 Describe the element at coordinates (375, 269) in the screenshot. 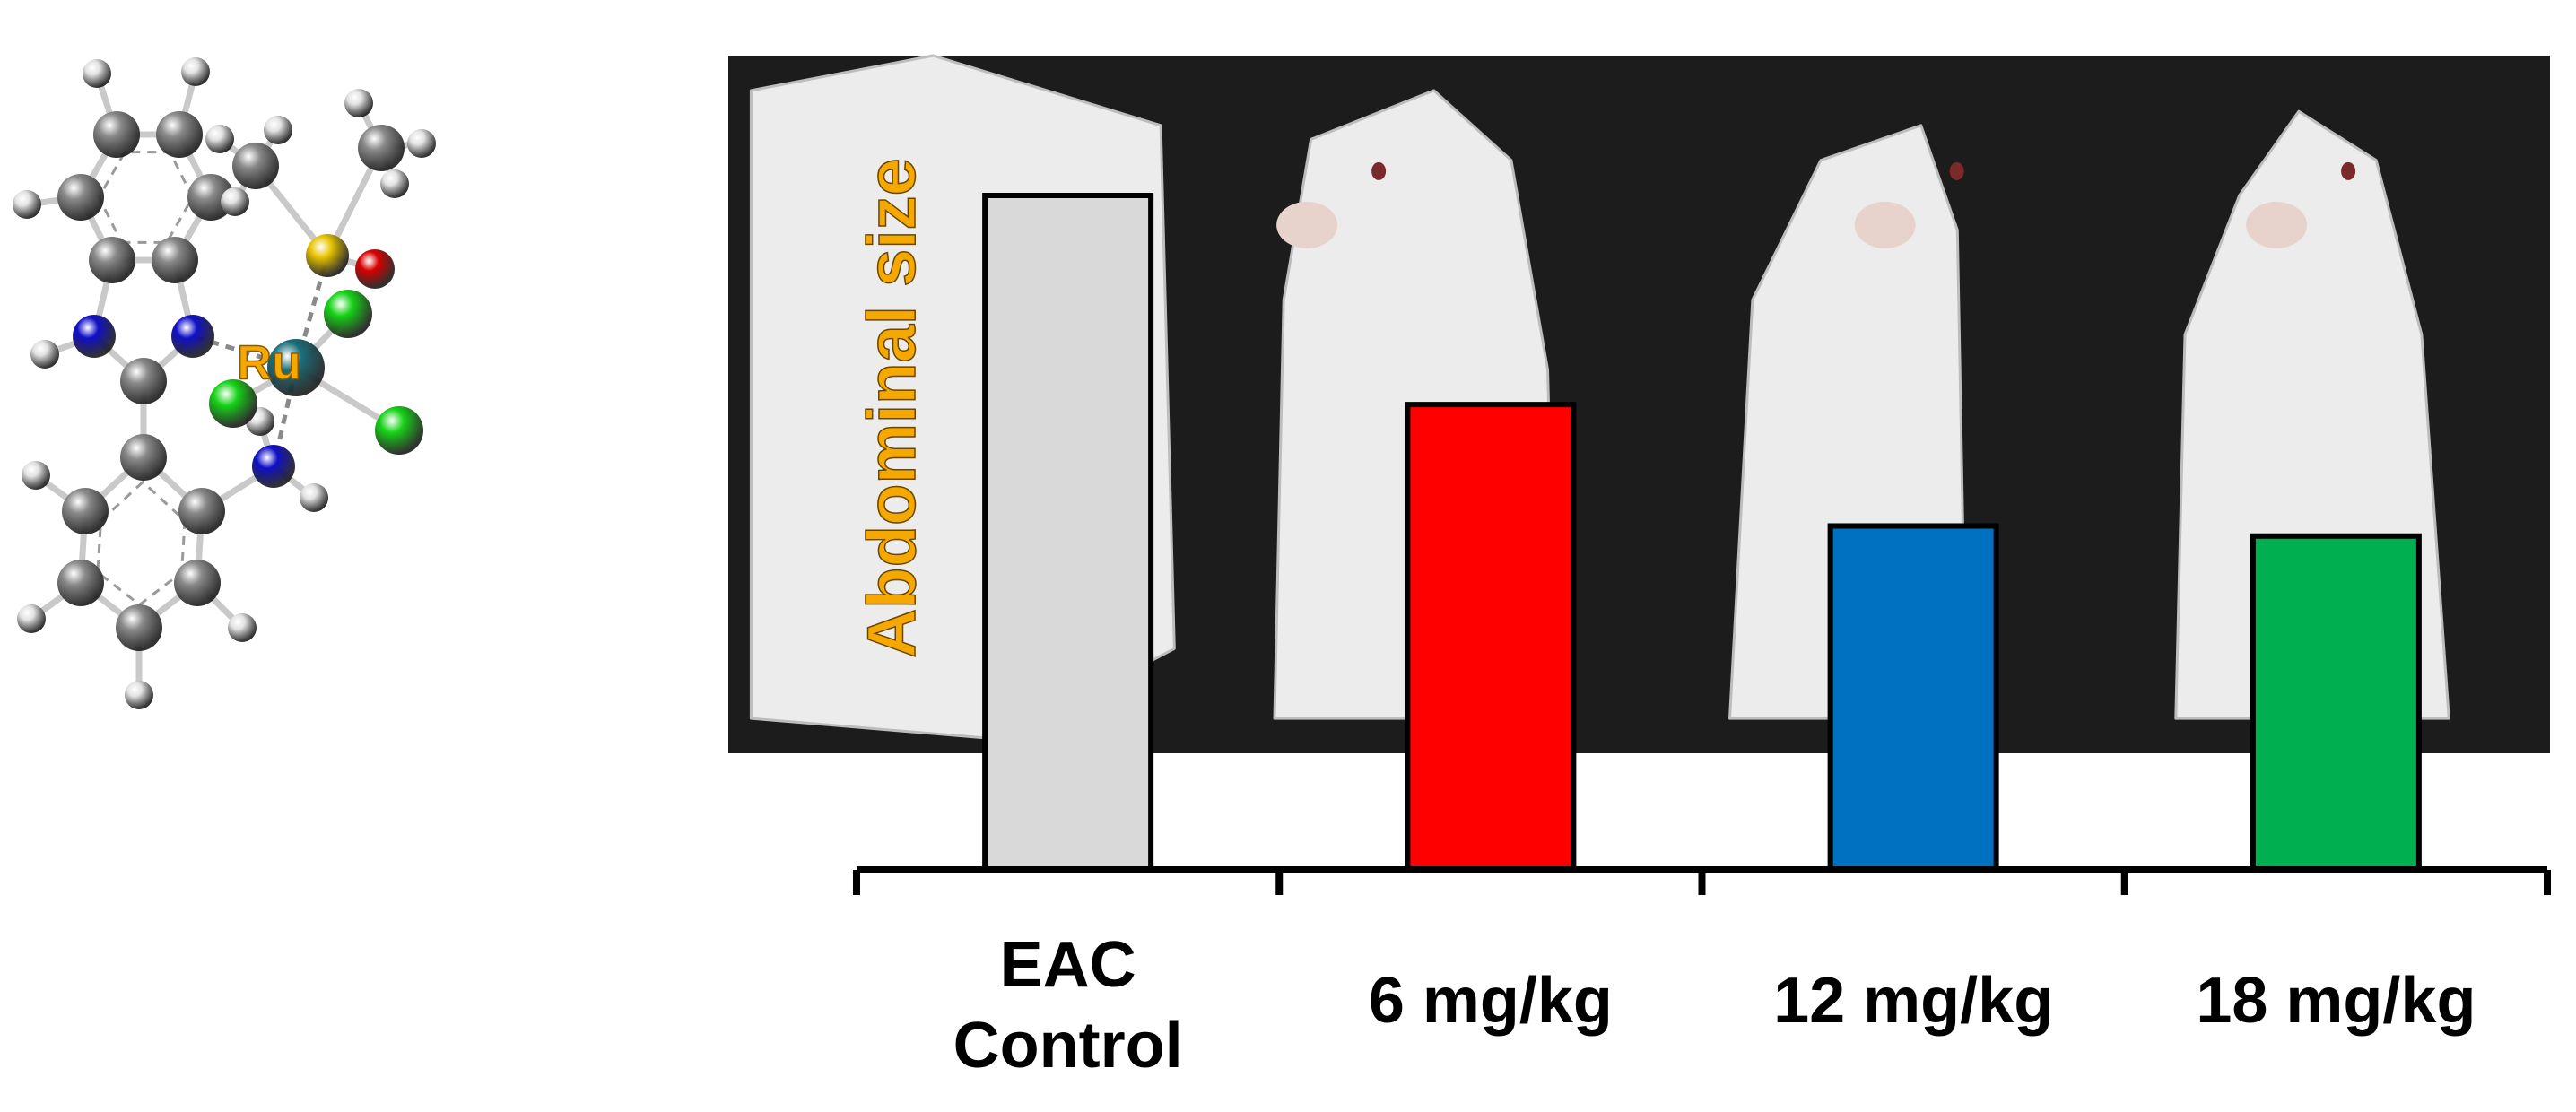

I see `atom-oxygen-o` at that location.